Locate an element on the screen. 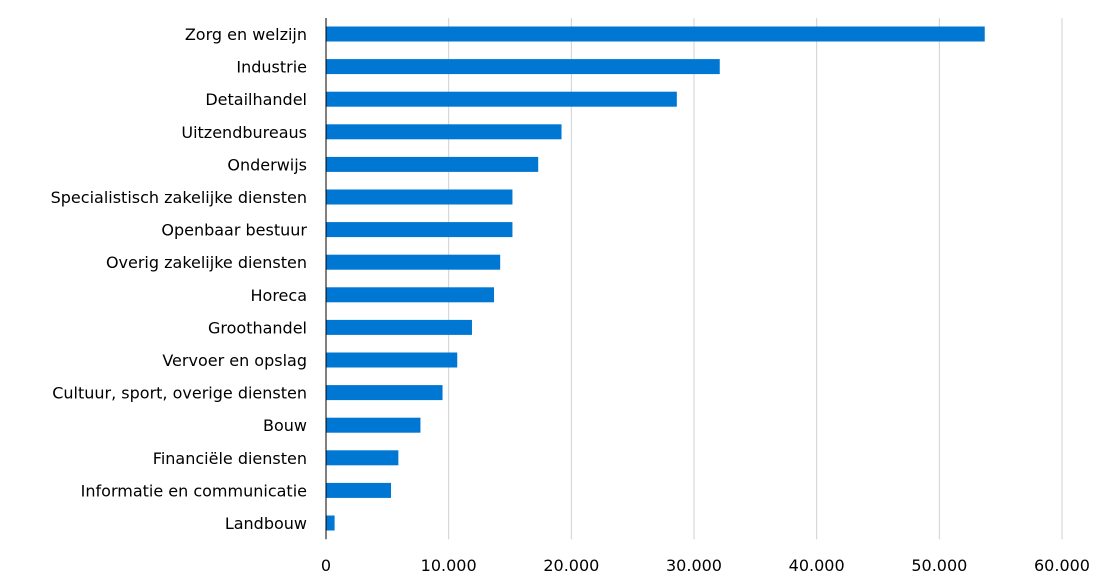  x-tick-label: 30.000 is located at coordinates (694, 564).